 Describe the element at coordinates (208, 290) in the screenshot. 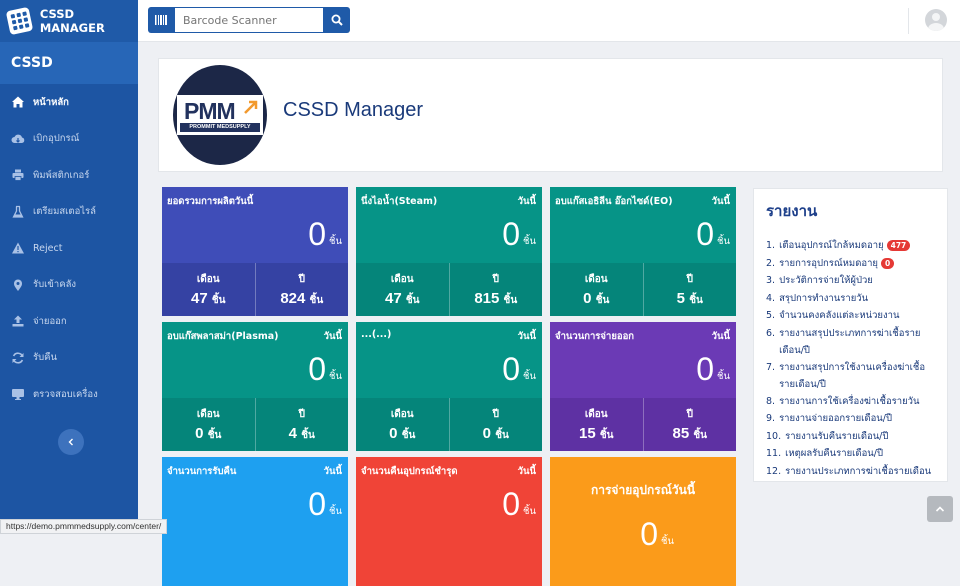

I see `tile-month: เดือน 47 ชิ้น` at that location.